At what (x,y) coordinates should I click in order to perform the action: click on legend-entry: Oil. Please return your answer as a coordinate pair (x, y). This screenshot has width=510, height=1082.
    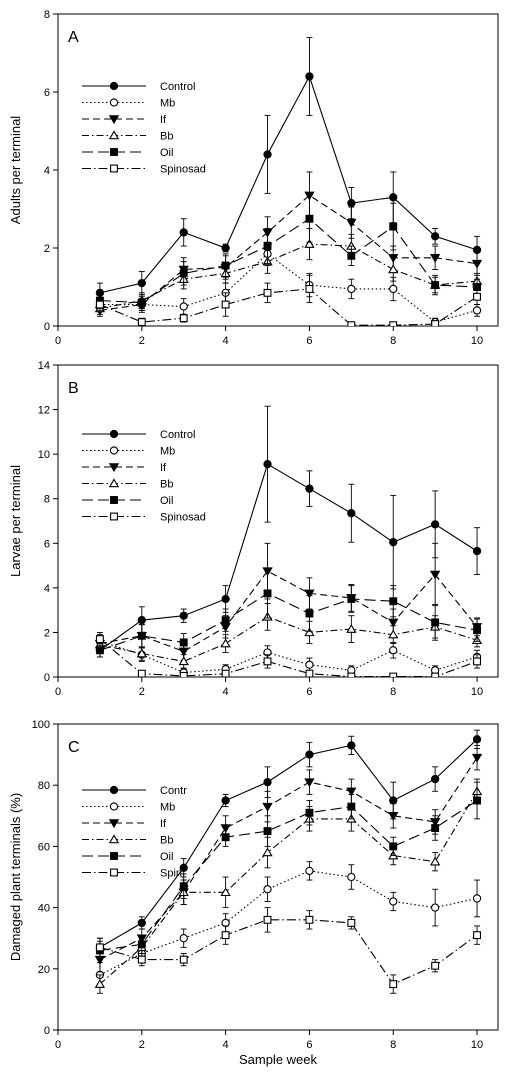
    Looking at the image, I should click on (127, 501).